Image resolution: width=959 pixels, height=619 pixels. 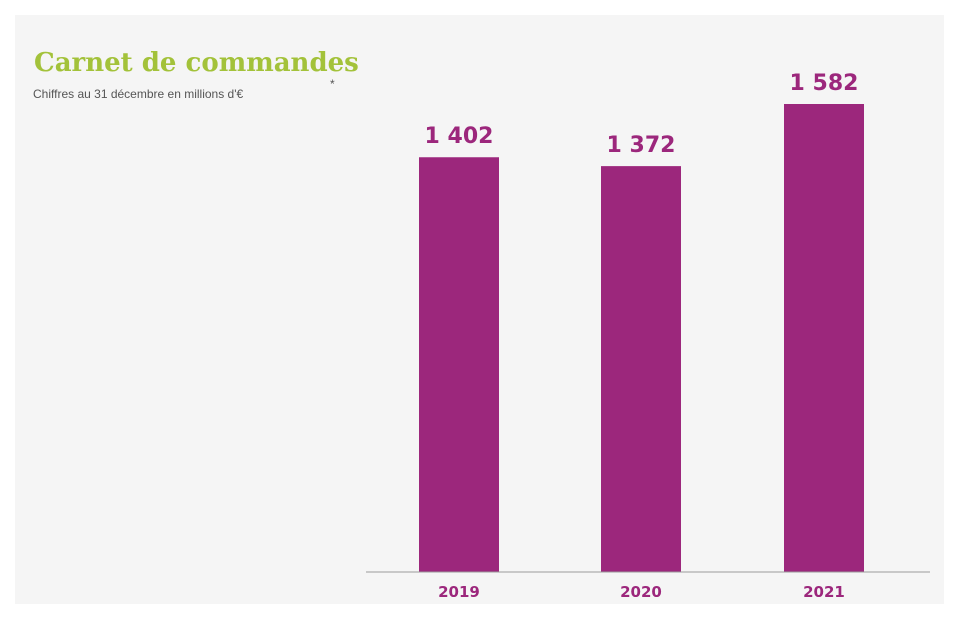 I want to click on chart-subtitle: Chiffres au 31 décembre en millions d'€, so click(x=138, y=94).